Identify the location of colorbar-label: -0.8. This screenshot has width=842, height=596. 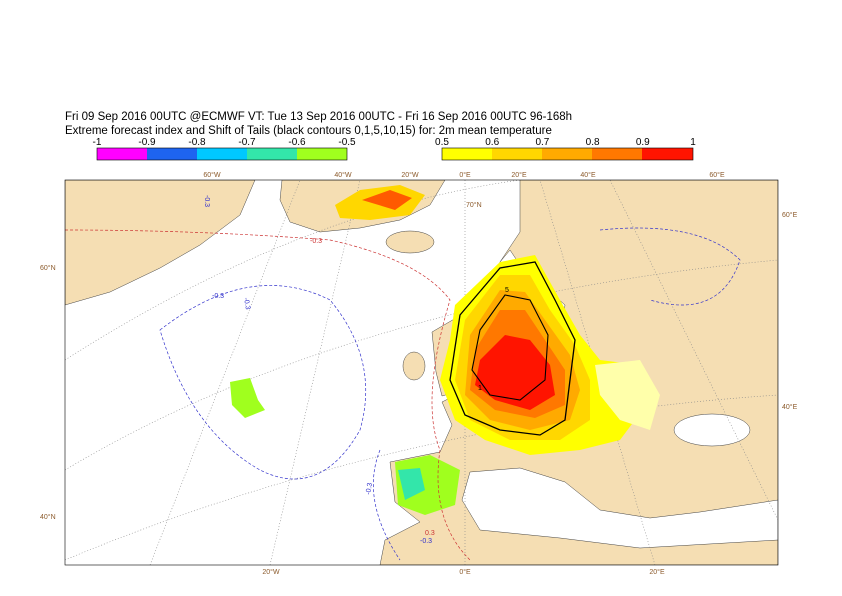
(197, 142).